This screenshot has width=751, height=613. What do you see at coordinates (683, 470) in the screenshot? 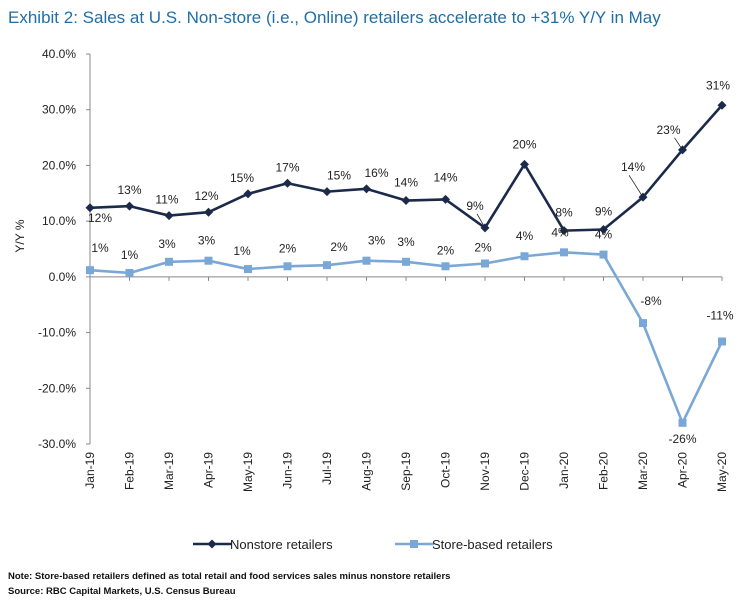
I see `x-tick-label: Apr-20` at bounding box center [683, 470].